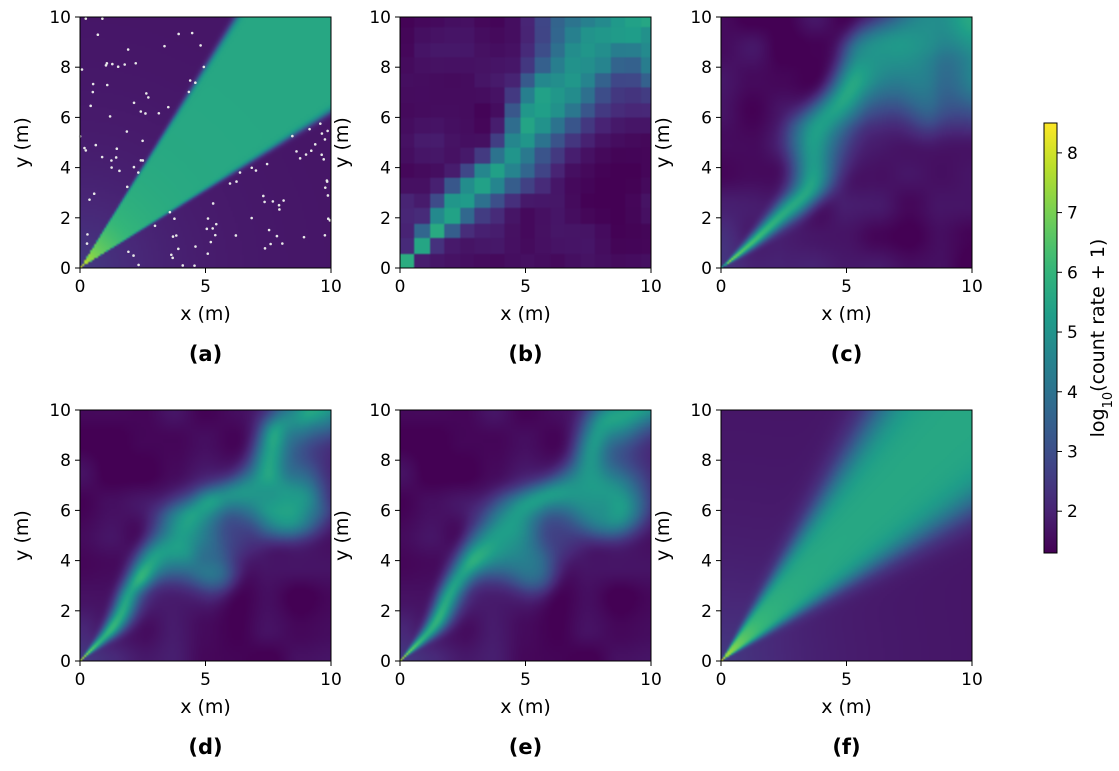 The width and height of the screenshot is (1119, 771). I want to click on y-tick-label: 2, so click(65, 612).